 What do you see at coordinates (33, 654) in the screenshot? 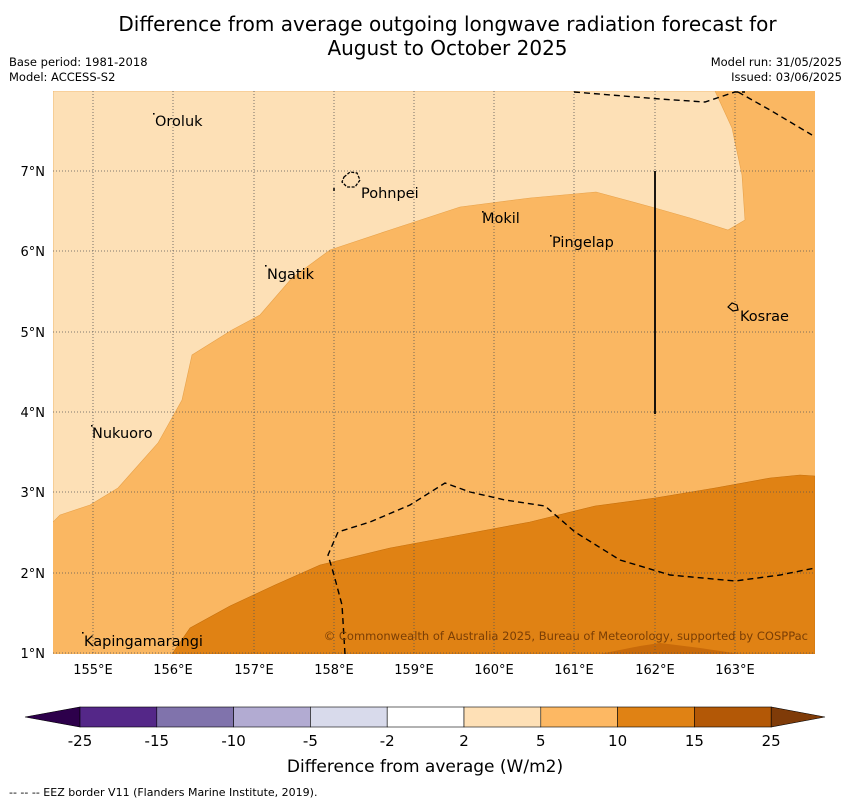
I see `lat-tick: 1°N` at bounding box center [33, 654].